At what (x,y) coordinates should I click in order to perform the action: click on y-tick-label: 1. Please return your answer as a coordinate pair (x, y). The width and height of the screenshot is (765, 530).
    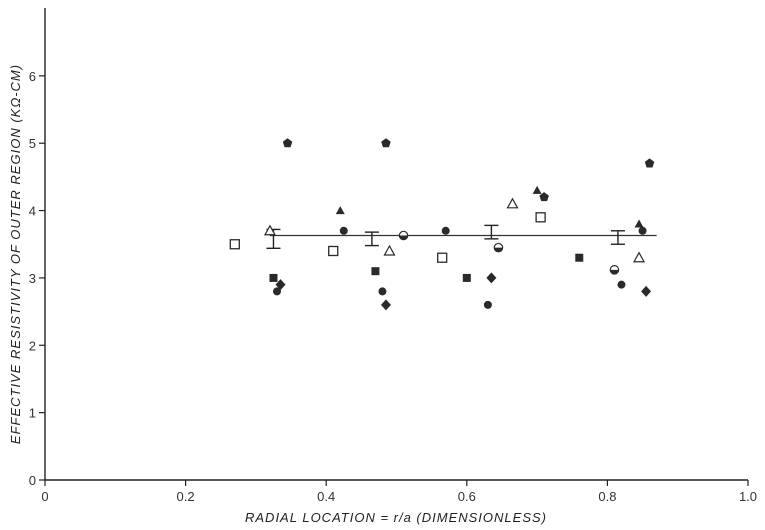
    Looking at the image, I should click on (32, 413).